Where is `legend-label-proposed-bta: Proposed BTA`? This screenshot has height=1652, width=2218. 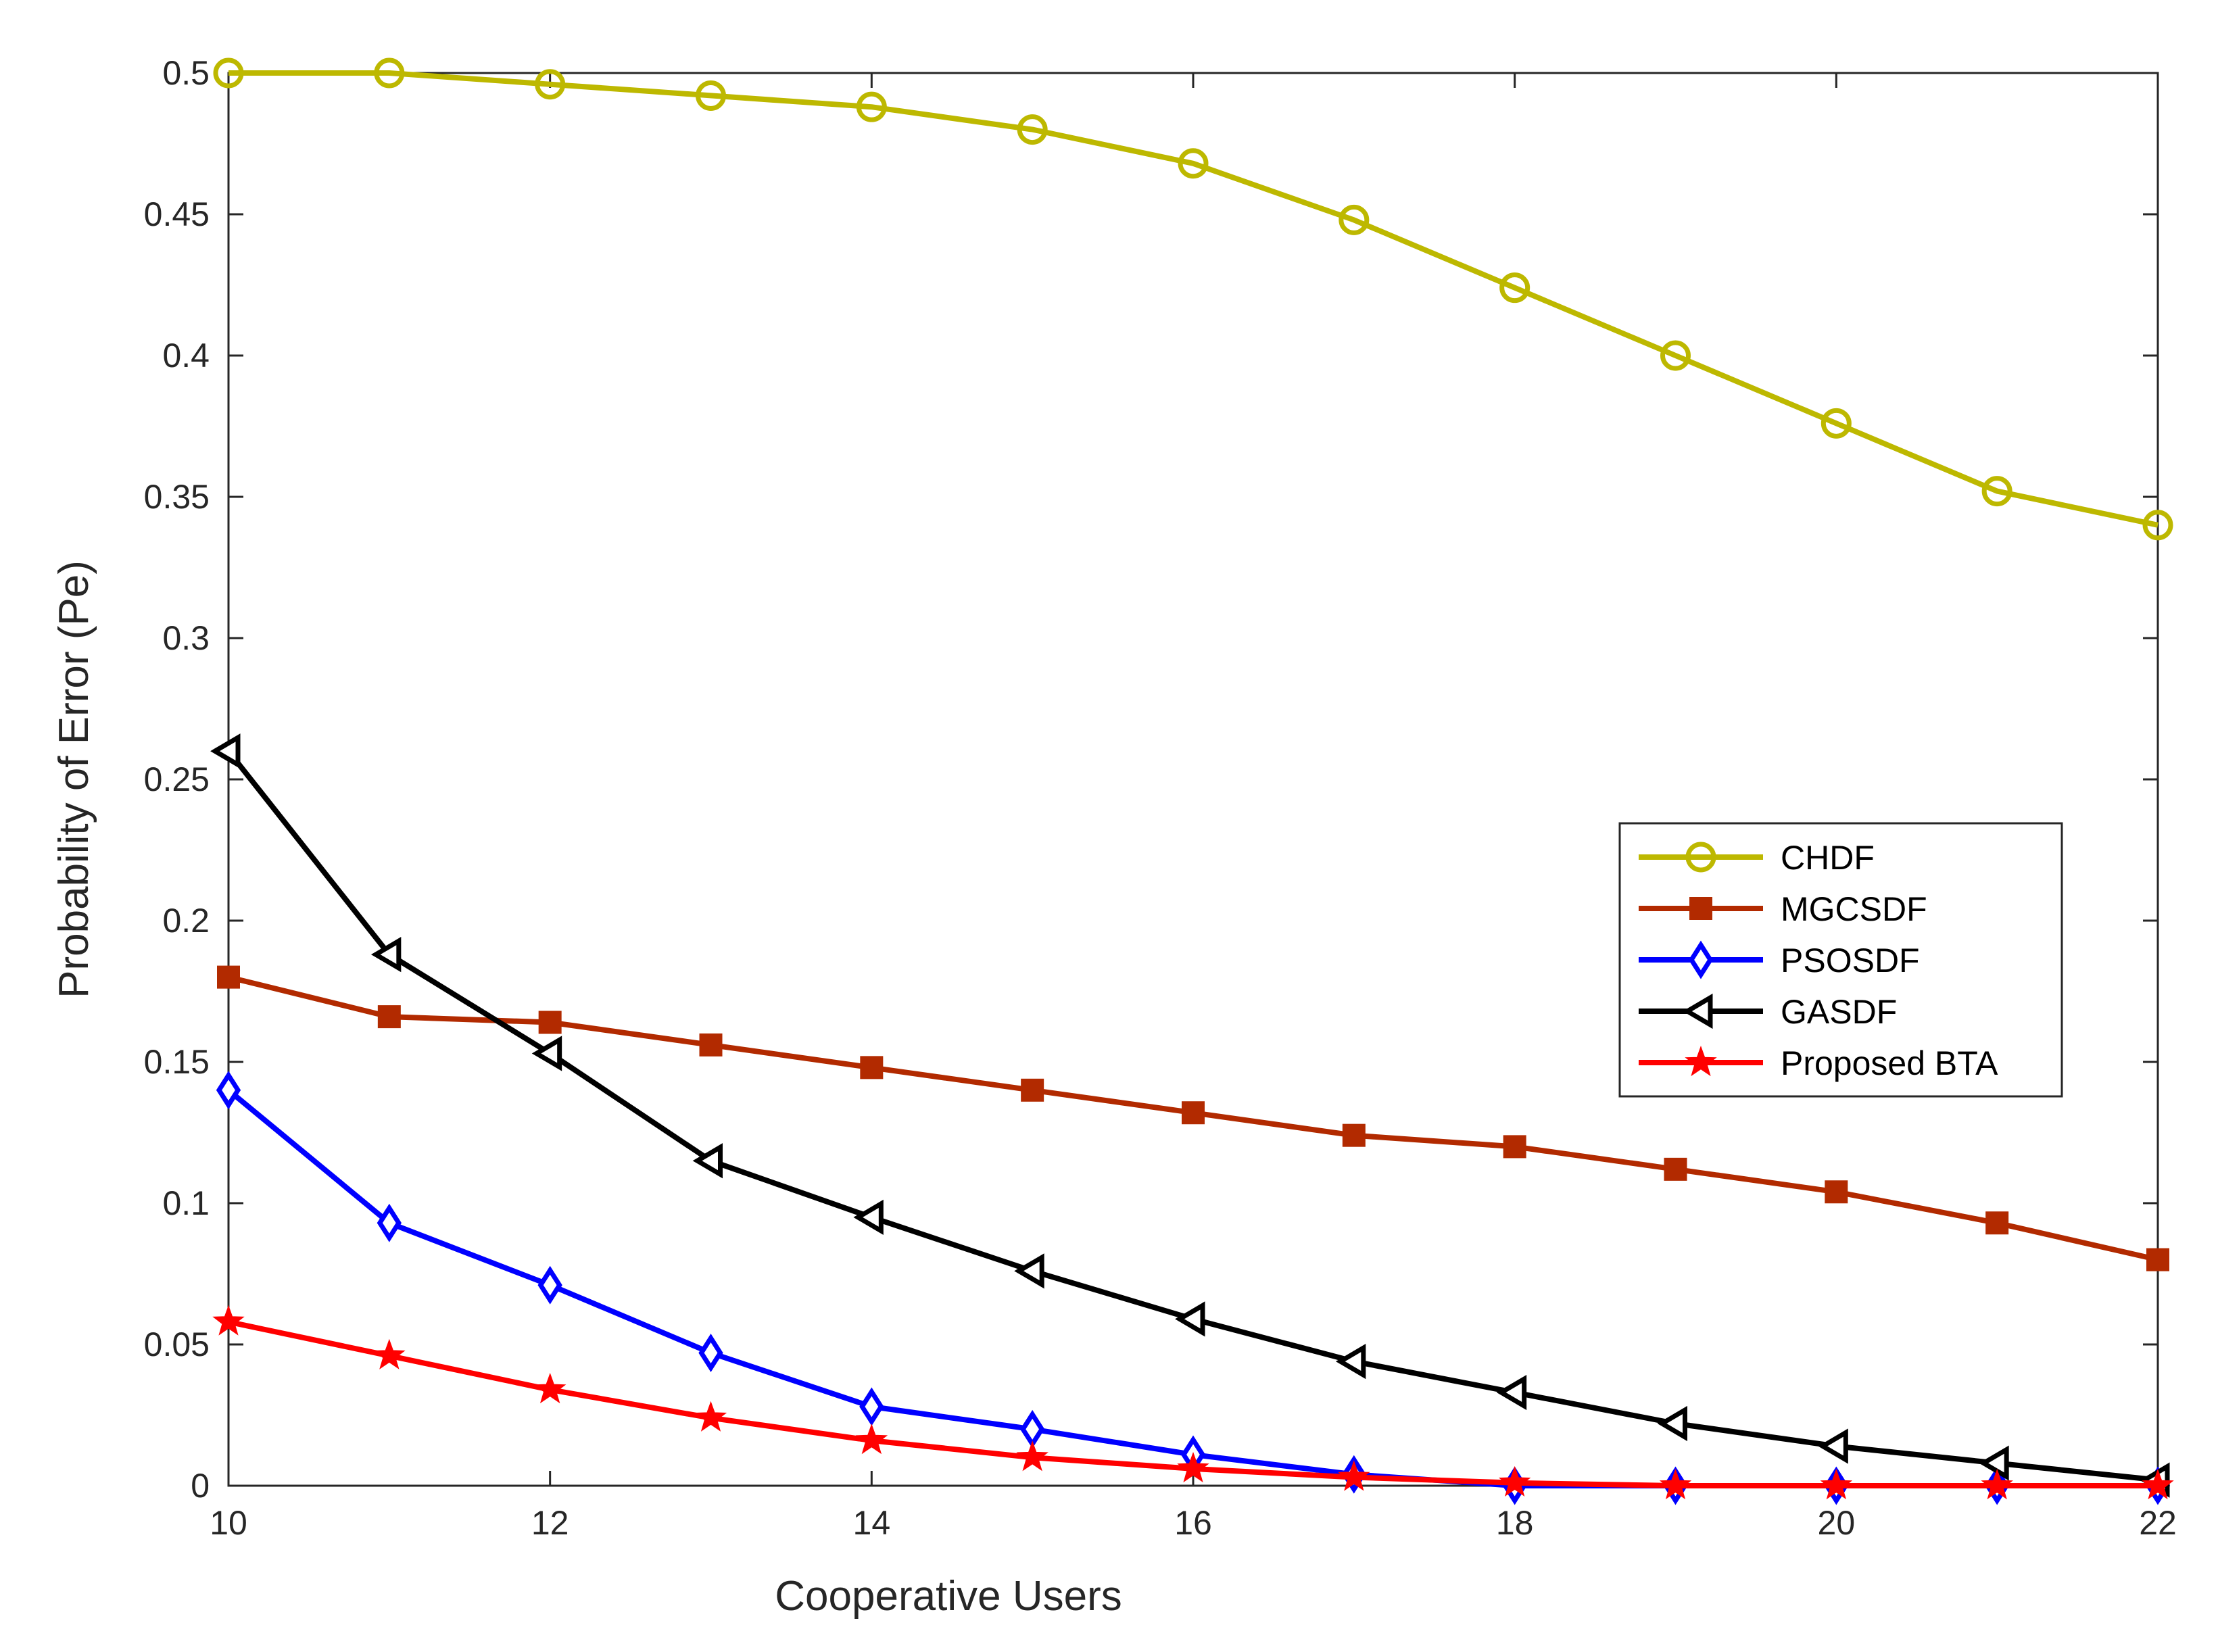 legend-label-proposed-bta: Proposed BTA is located at coordinates (1890, 1063).